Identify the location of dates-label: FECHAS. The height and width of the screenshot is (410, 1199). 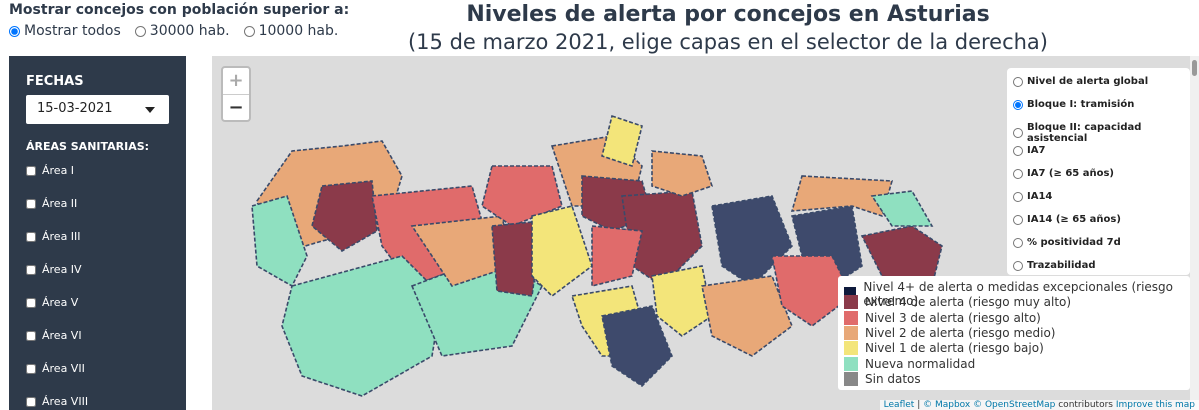
(55, 81).